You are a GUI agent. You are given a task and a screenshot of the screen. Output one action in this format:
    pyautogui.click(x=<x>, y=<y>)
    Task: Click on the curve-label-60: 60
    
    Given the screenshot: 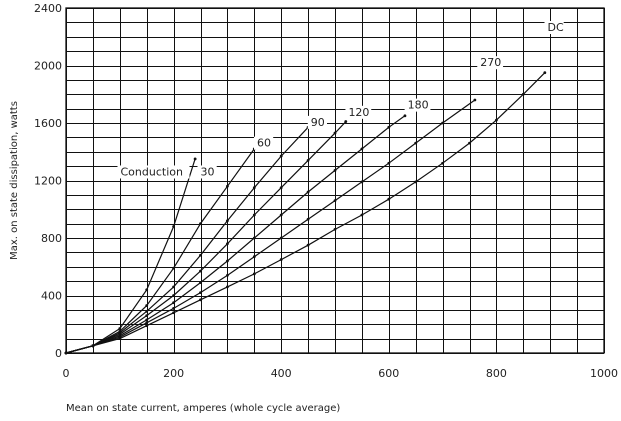 What is the action you would take?
    pyautogui.click(x=264, y=143)
    